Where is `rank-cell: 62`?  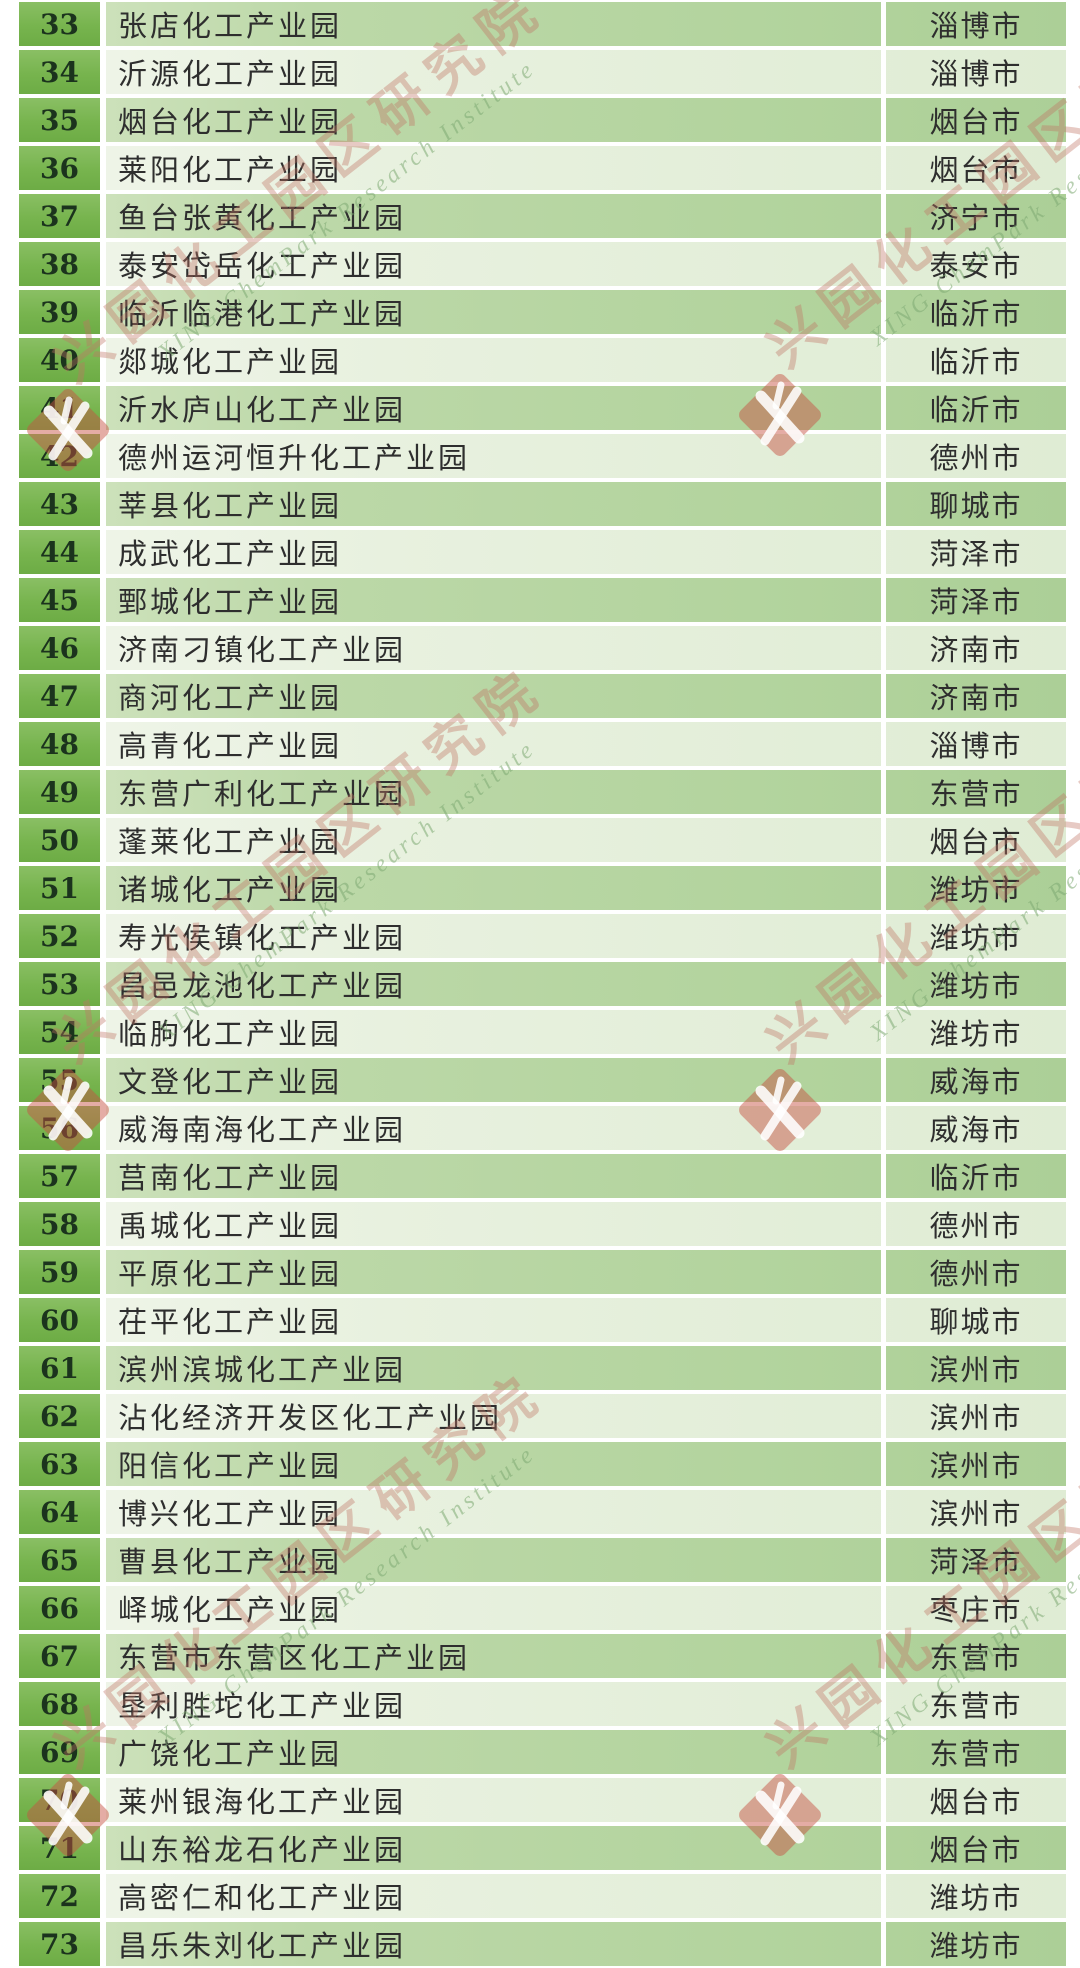 rank-cell: 62 is located at coordinates (59, 1416).